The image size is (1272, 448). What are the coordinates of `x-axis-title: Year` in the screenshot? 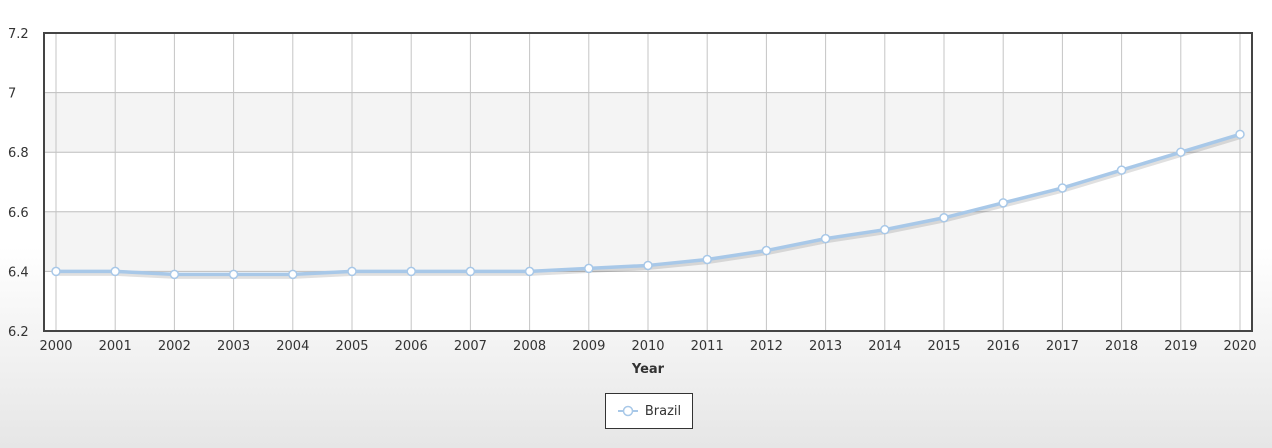 It's located at (648, 369).